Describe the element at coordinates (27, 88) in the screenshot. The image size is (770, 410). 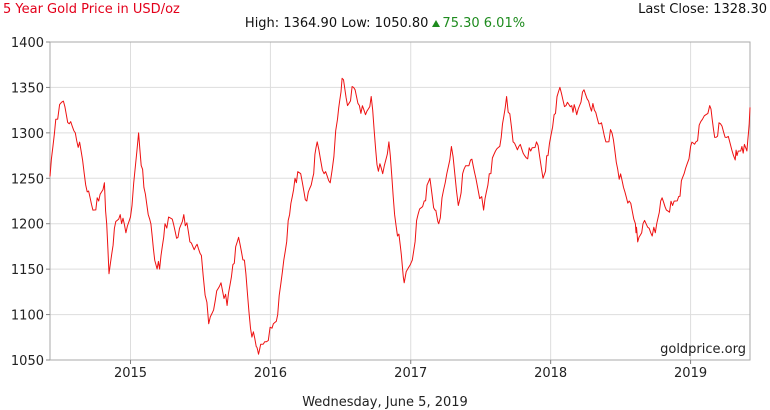
I see `y-tick-label: 1350` at that location.